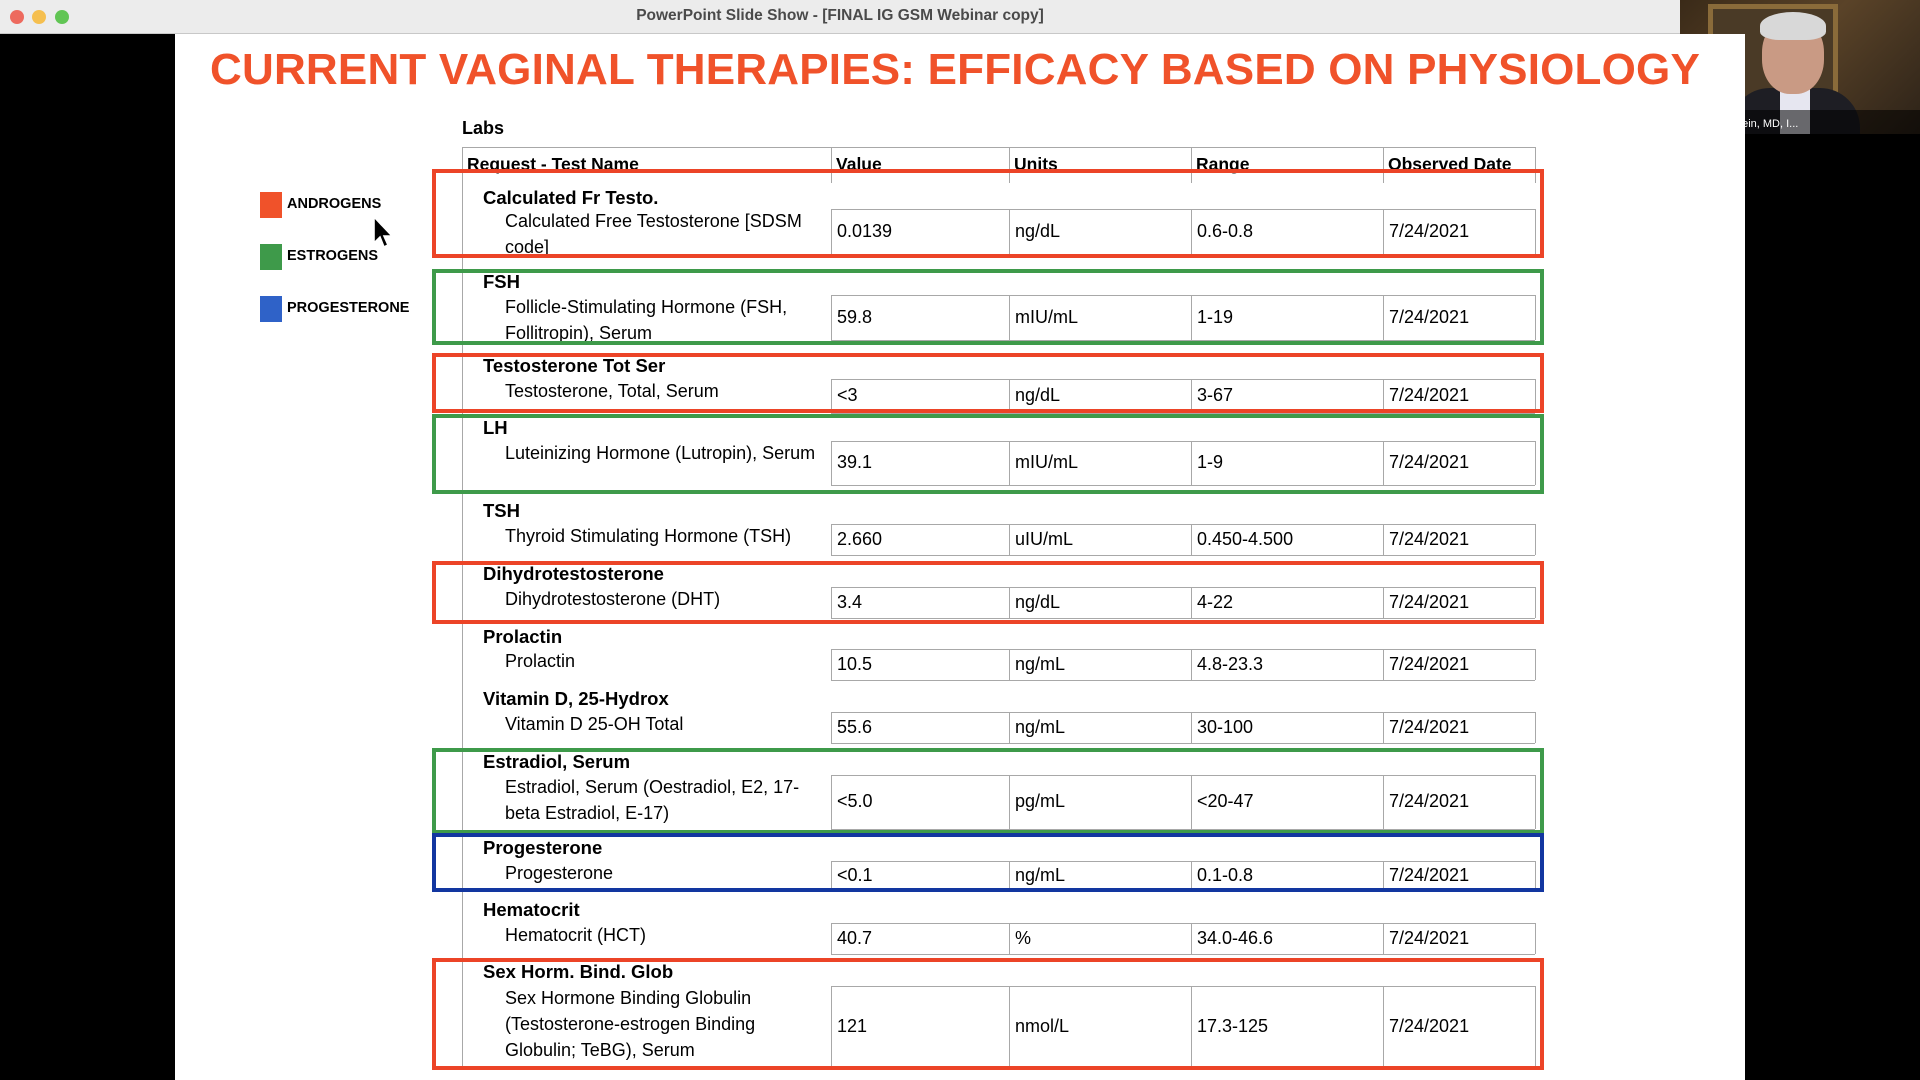  What do you see at coordinates (860, 539) in the screenshot?
I see `test-value: 2.660` at bounding box center [860, 539].